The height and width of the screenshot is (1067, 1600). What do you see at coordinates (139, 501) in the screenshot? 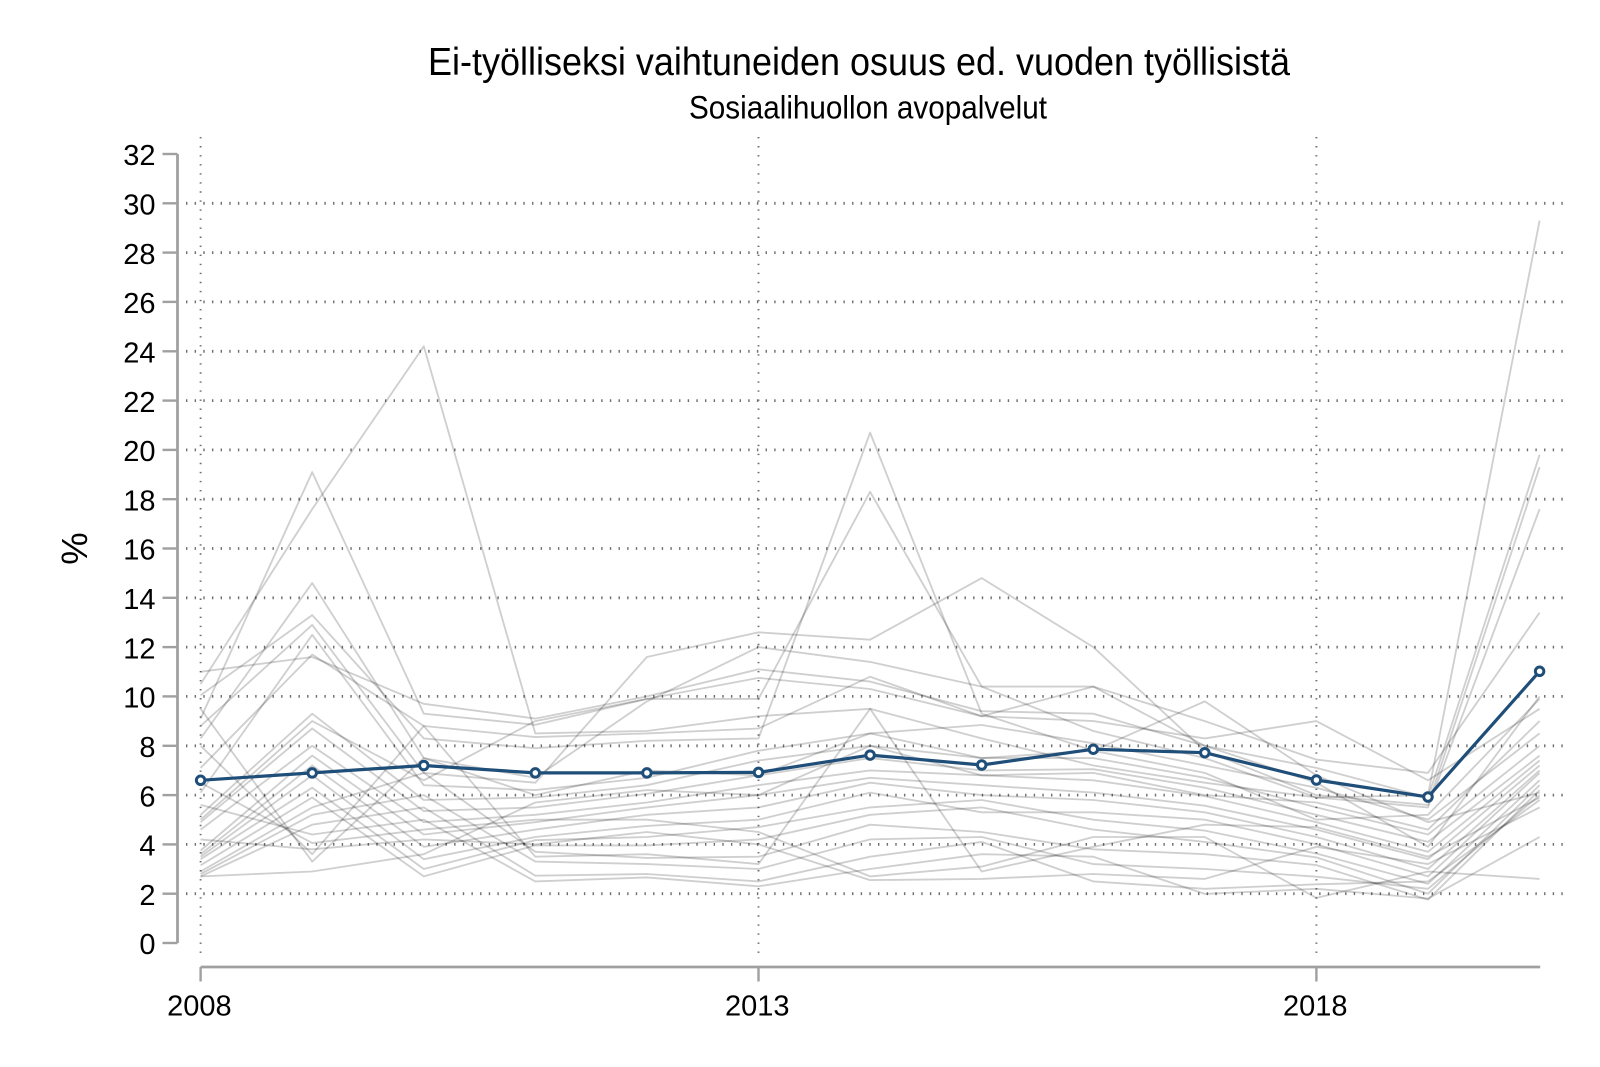
I see `svg-text: 18` at bounding box center [139, 501].